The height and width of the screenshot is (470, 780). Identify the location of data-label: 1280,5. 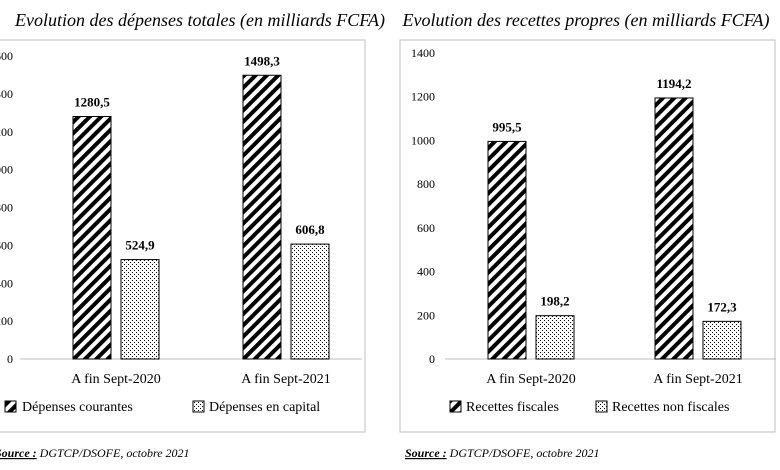
(92, 102).